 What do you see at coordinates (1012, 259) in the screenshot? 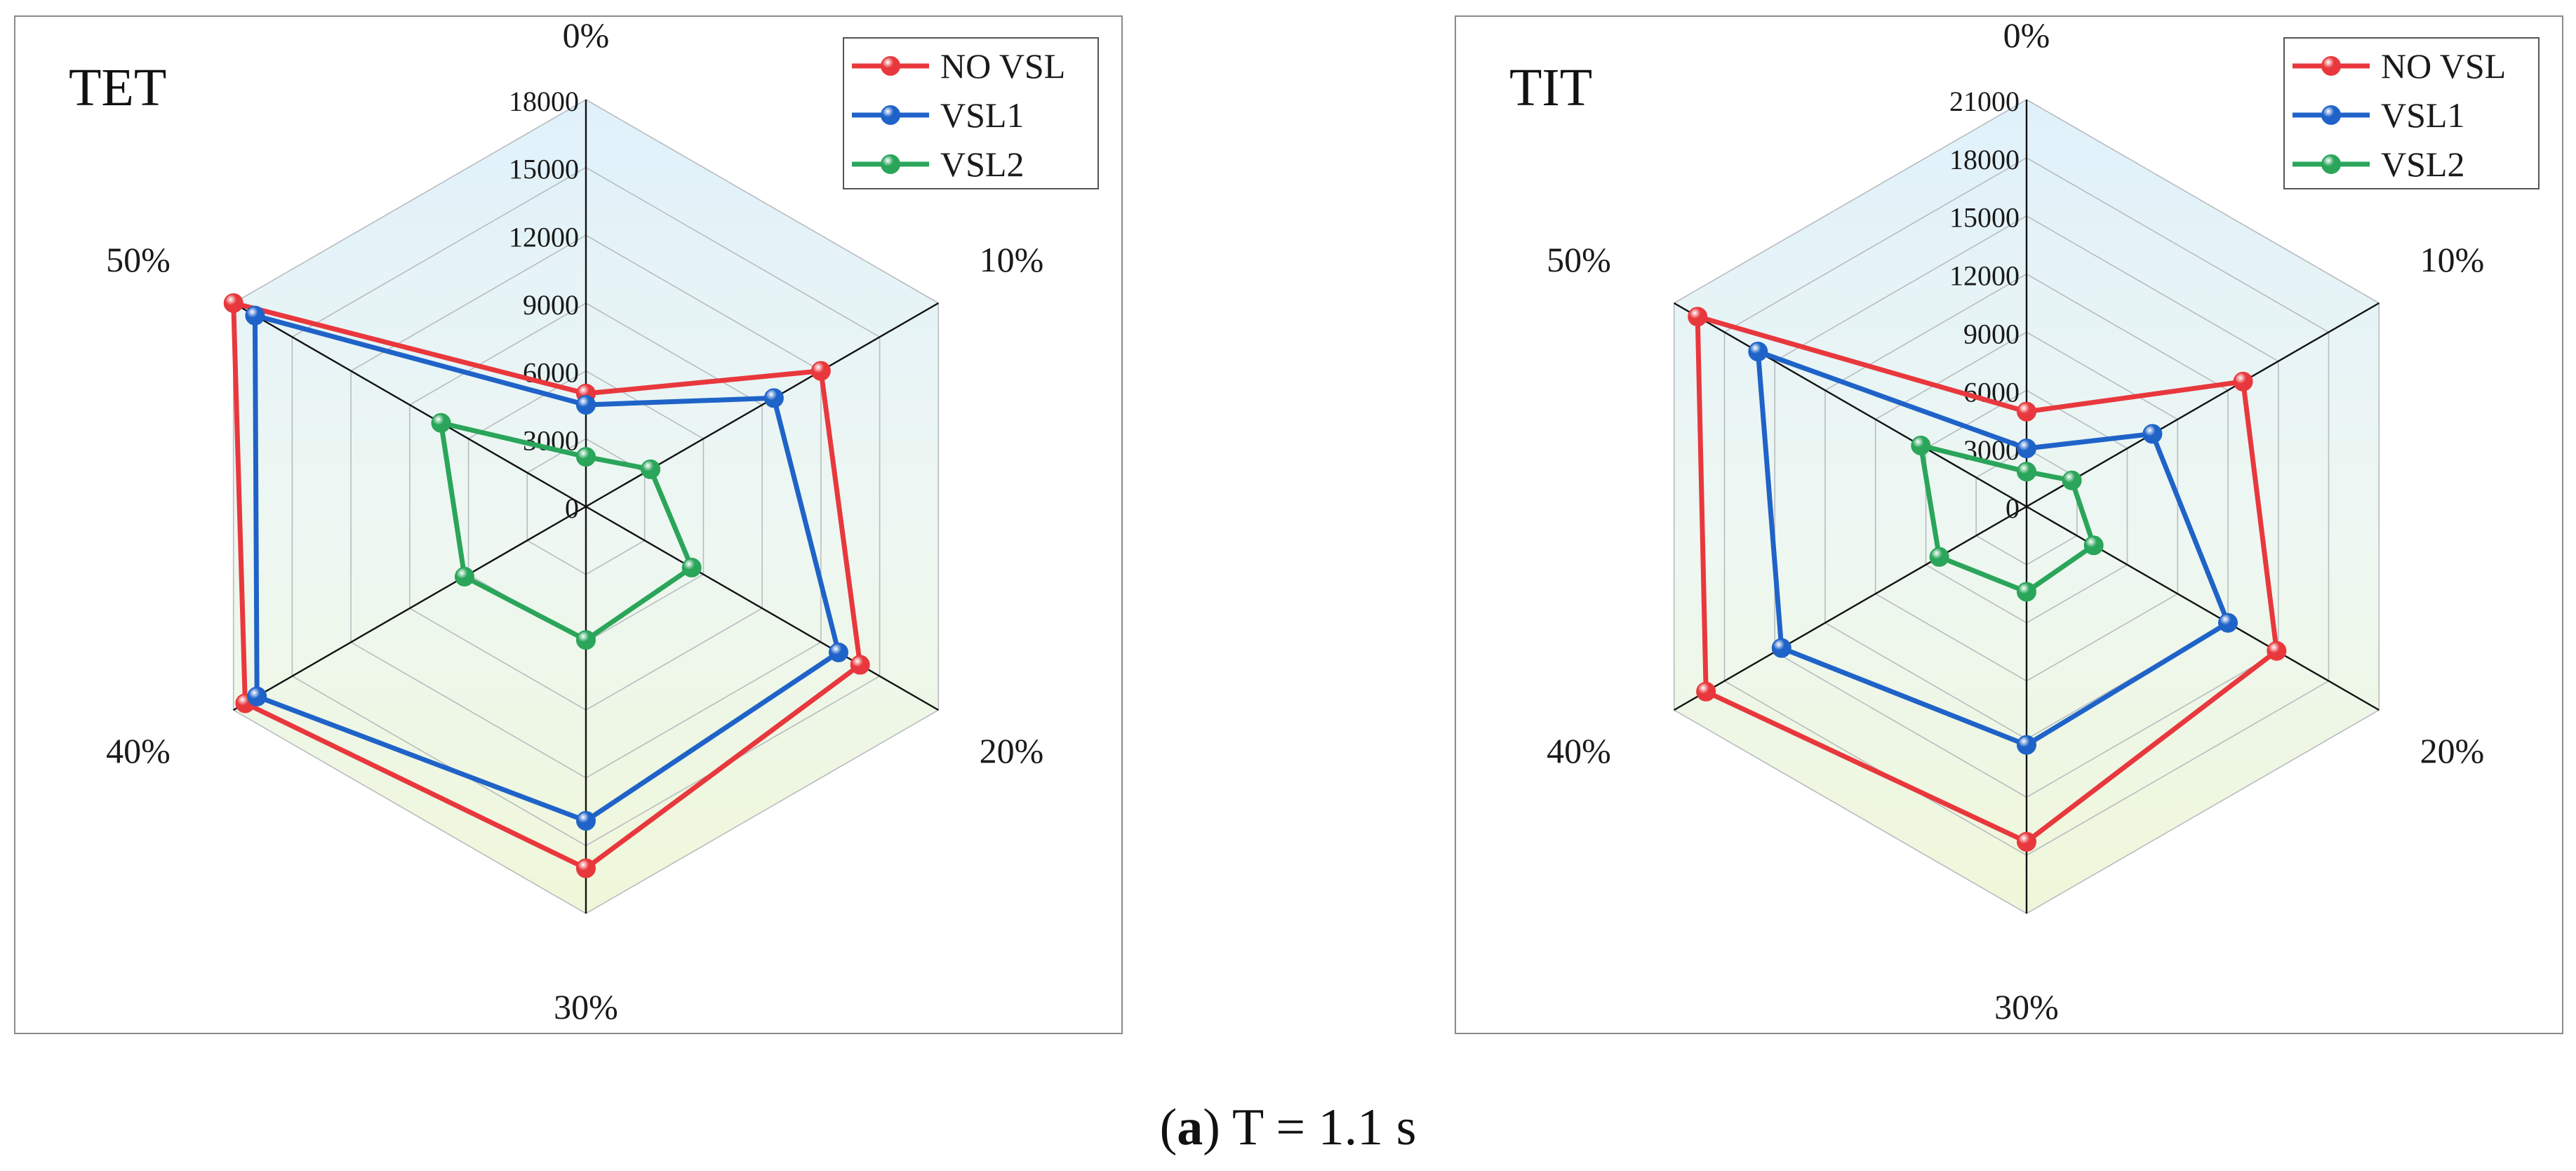
I see `tet-axis-label: 10%` at bounding box center [1012, 259].